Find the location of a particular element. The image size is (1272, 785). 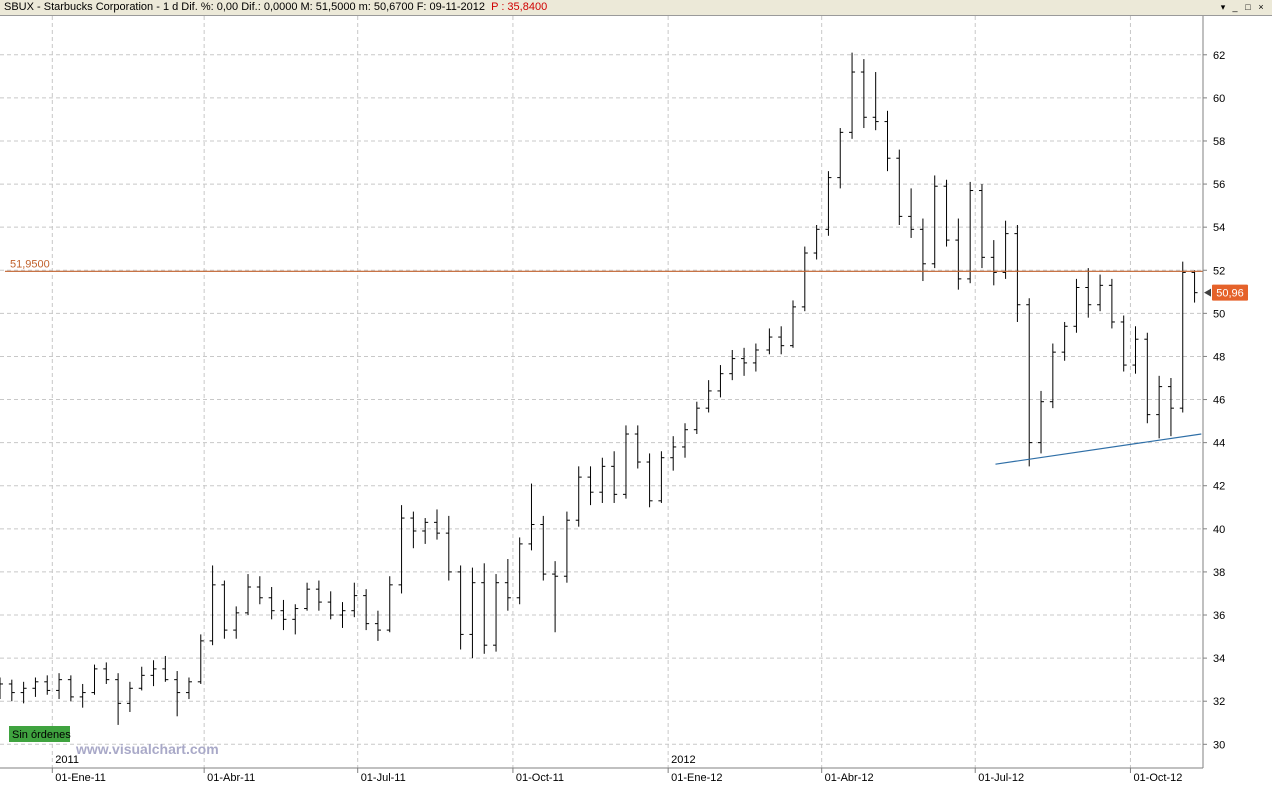

chart-title-p: P : 35,8400 is located at coordinates (519, 7).